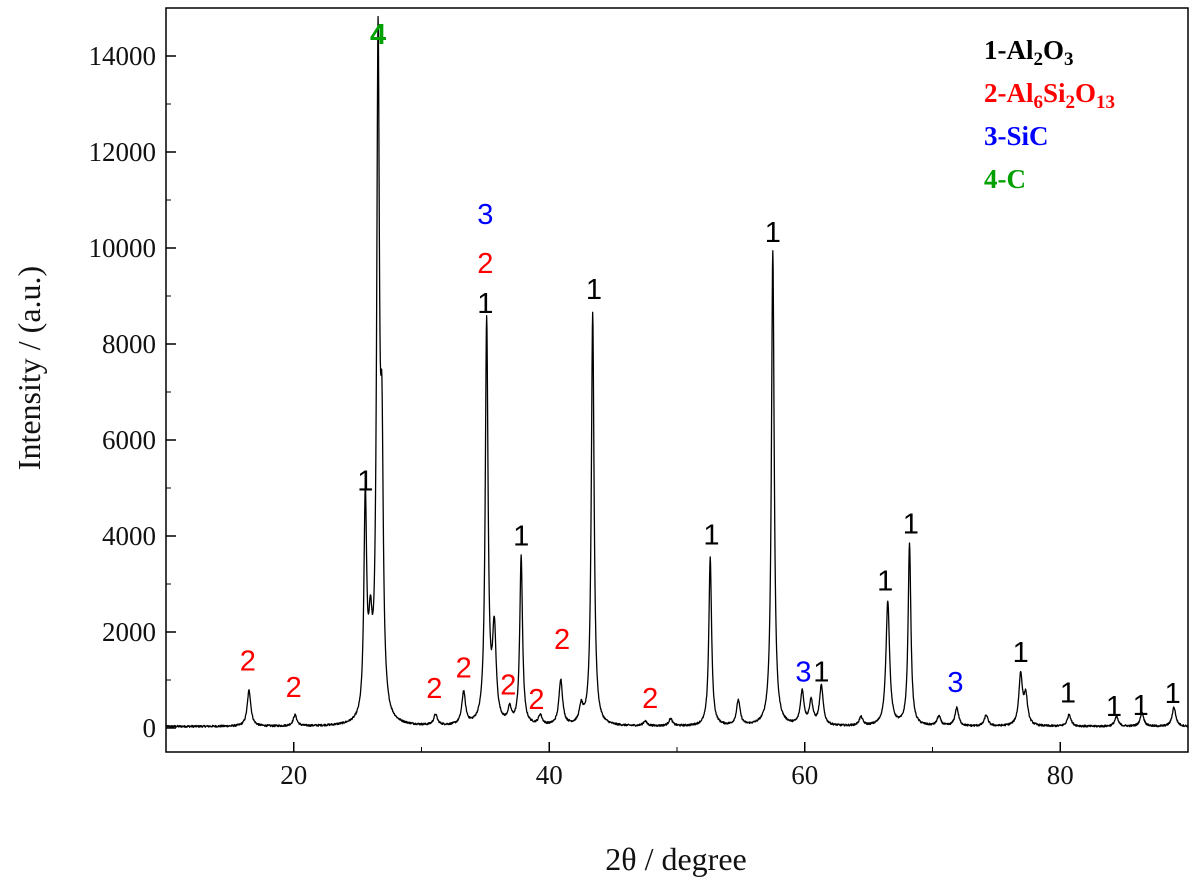 This screenshot has width=1200, height=884. What do you see at coordinates (29, 368) in the screenshot?
I see `y-axis-title: Intensity / (a.u.)` at bounding box center [29, 368].